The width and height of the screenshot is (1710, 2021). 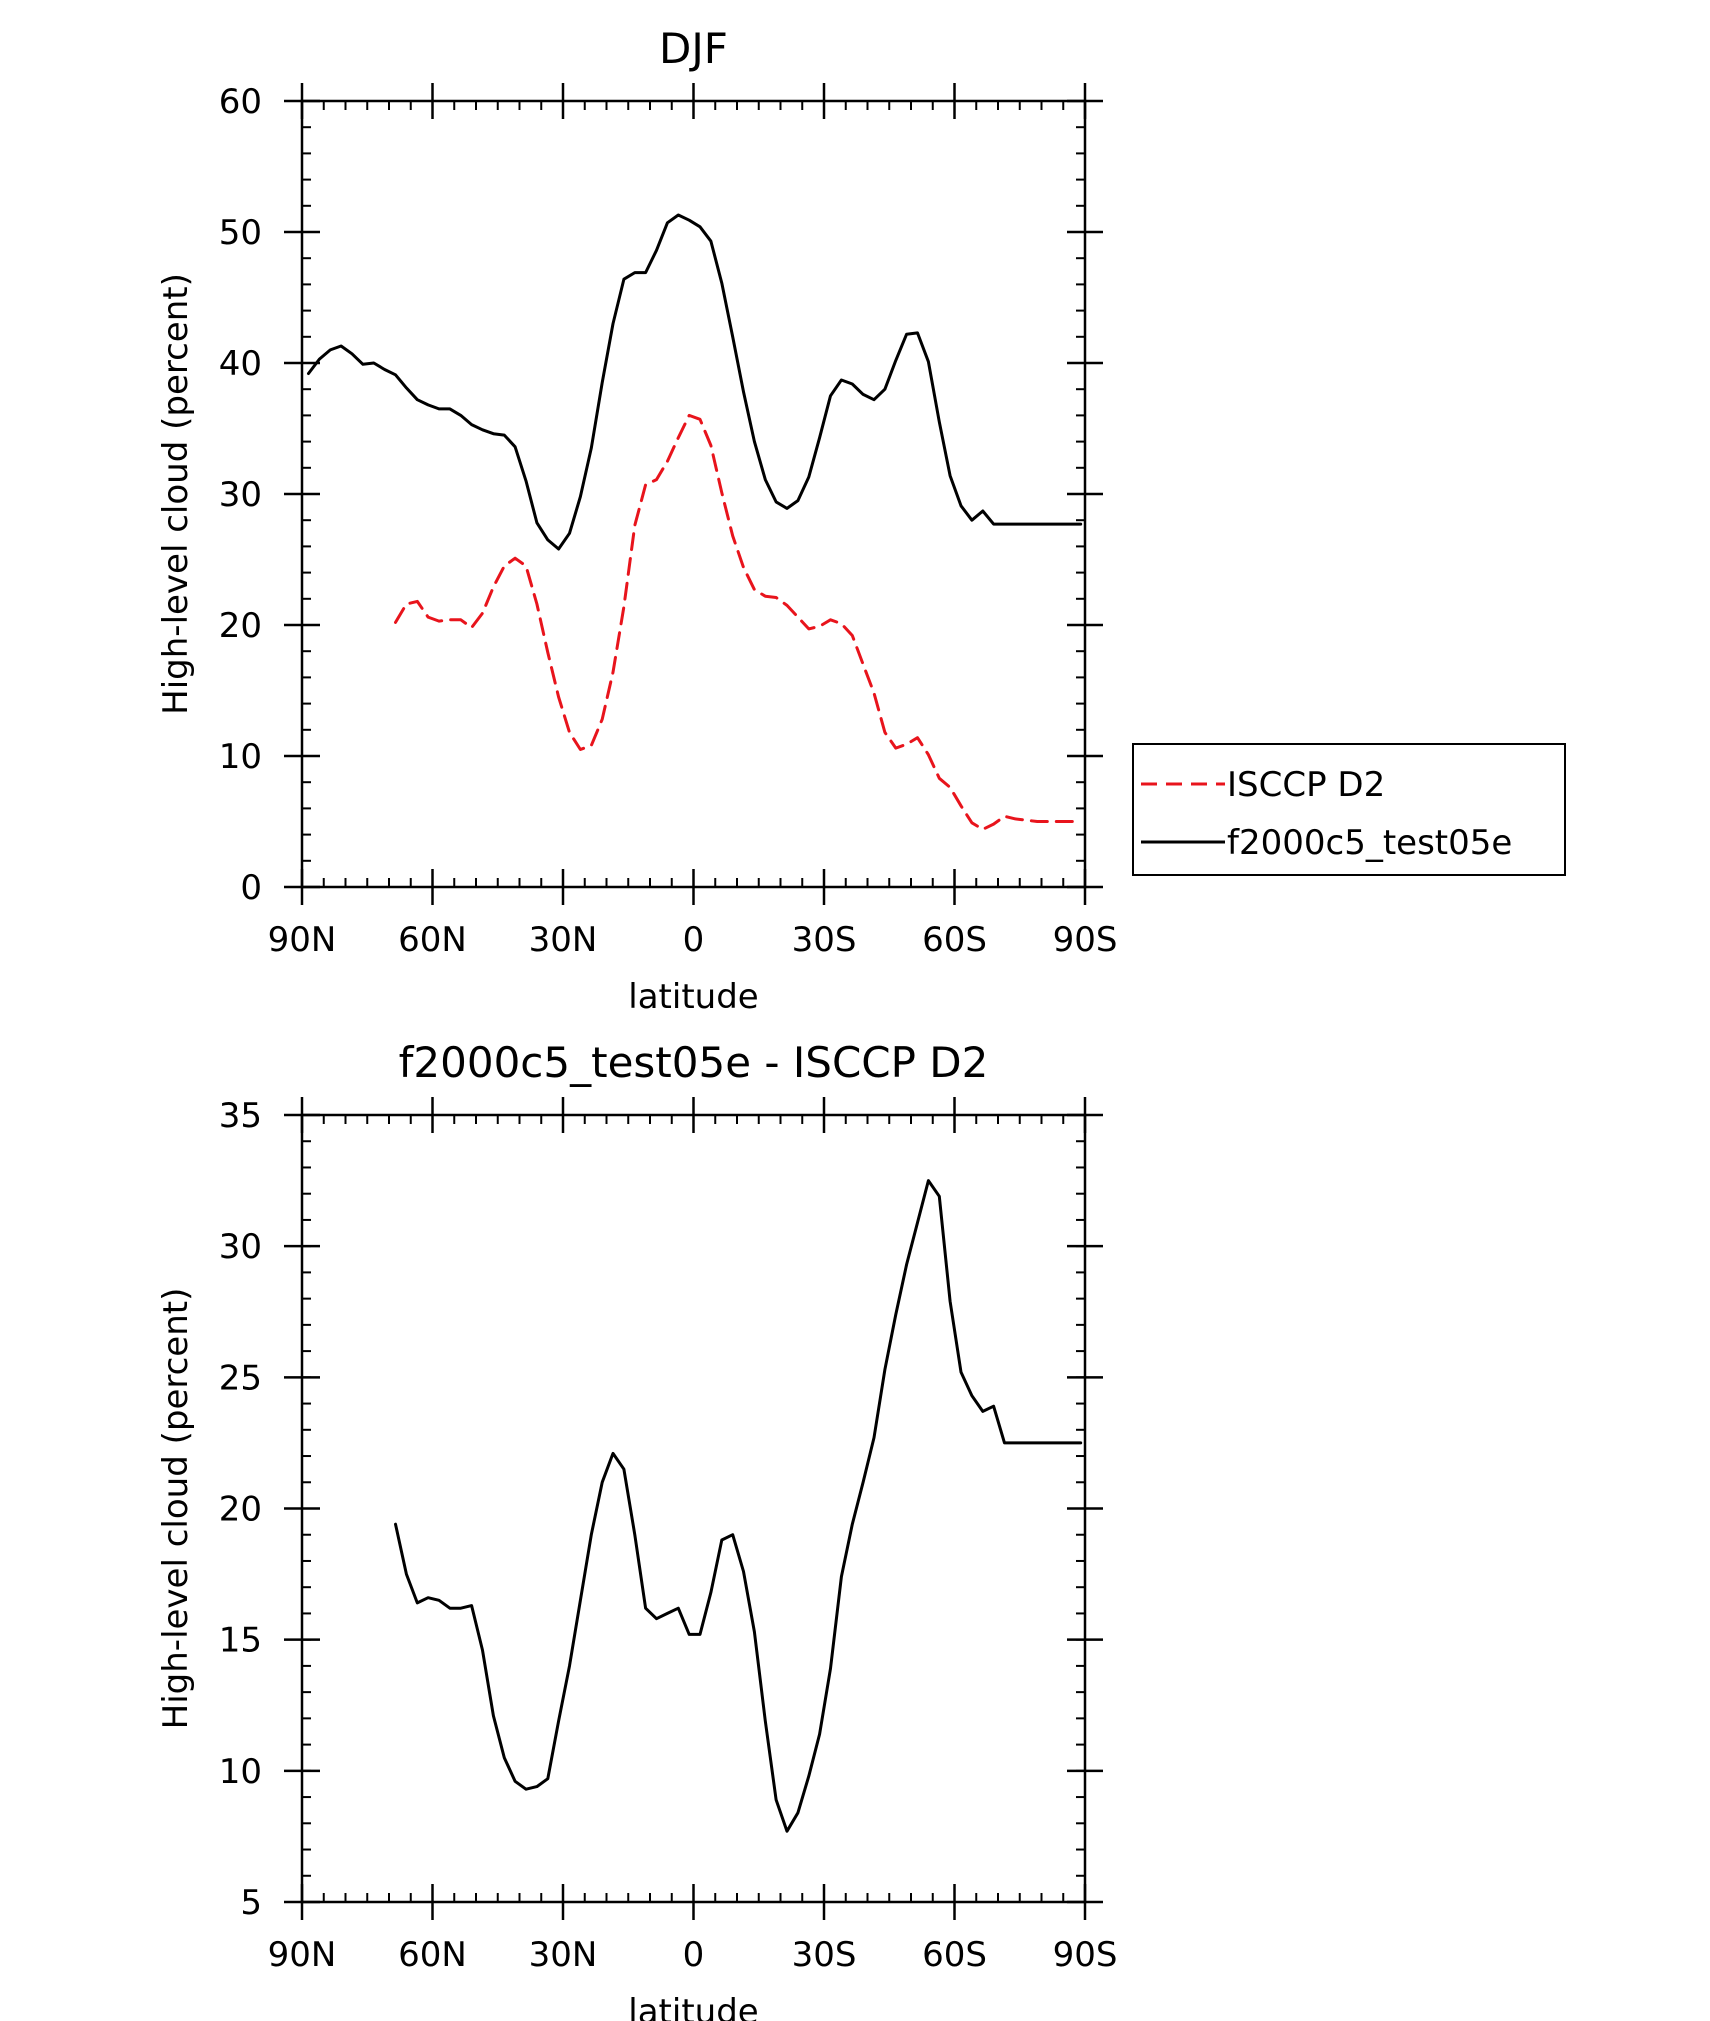 I want to click on y-tick-label: 25, so click(x=240, y=1378).